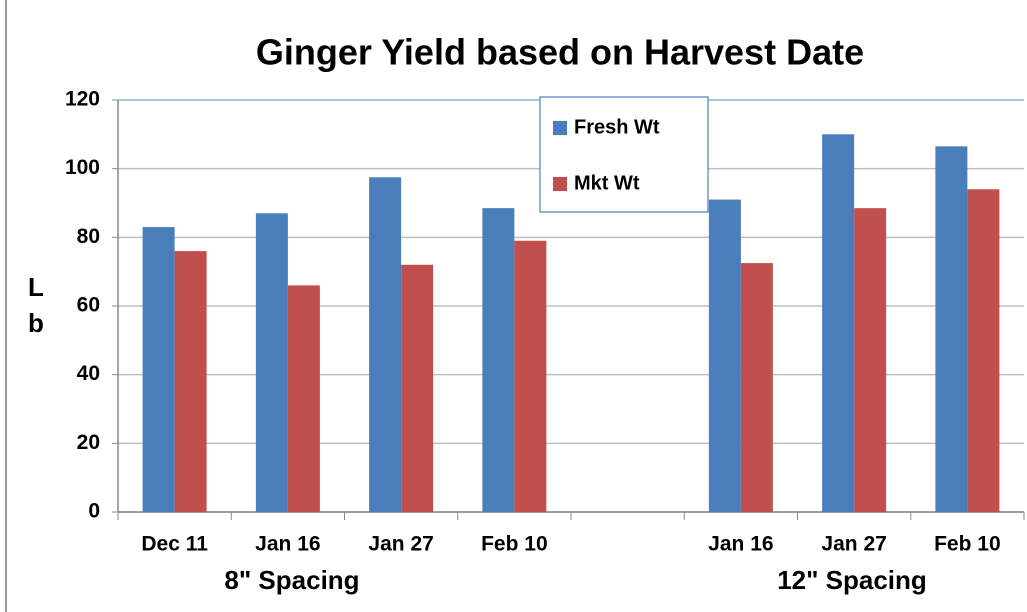  What do you see at coordinates (852, 580) in the screenshot?
I see `group-label: 12" Spacing` at bounding box center [852, 580].